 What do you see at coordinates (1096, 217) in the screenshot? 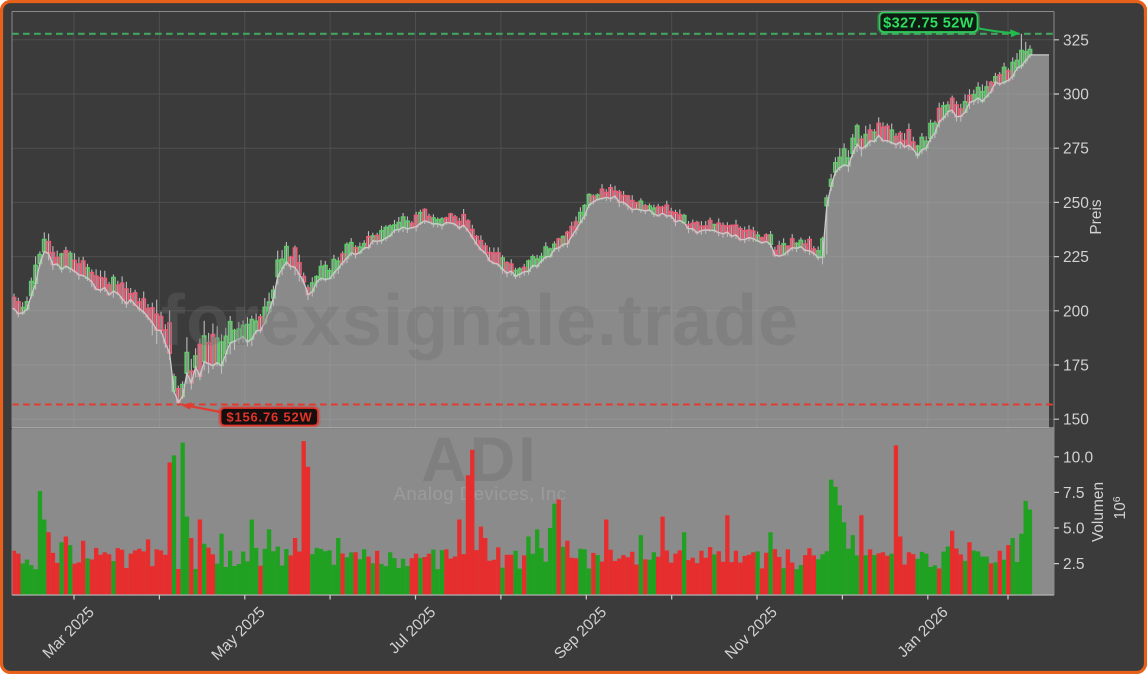
I see `svg-text: Preis` at bounding box center [1096, 217].